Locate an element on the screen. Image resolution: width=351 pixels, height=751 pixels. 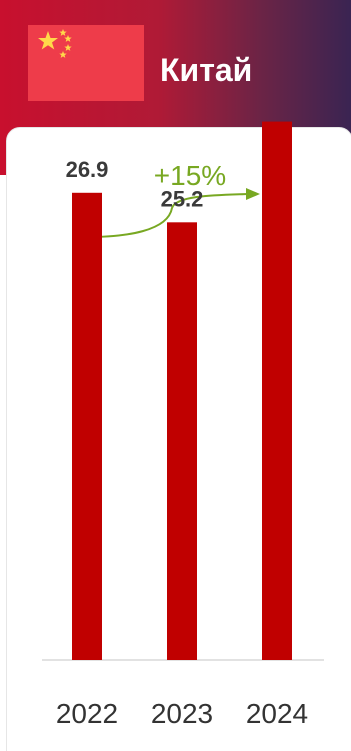
bar-2024 is located at coordinates (277, 390).